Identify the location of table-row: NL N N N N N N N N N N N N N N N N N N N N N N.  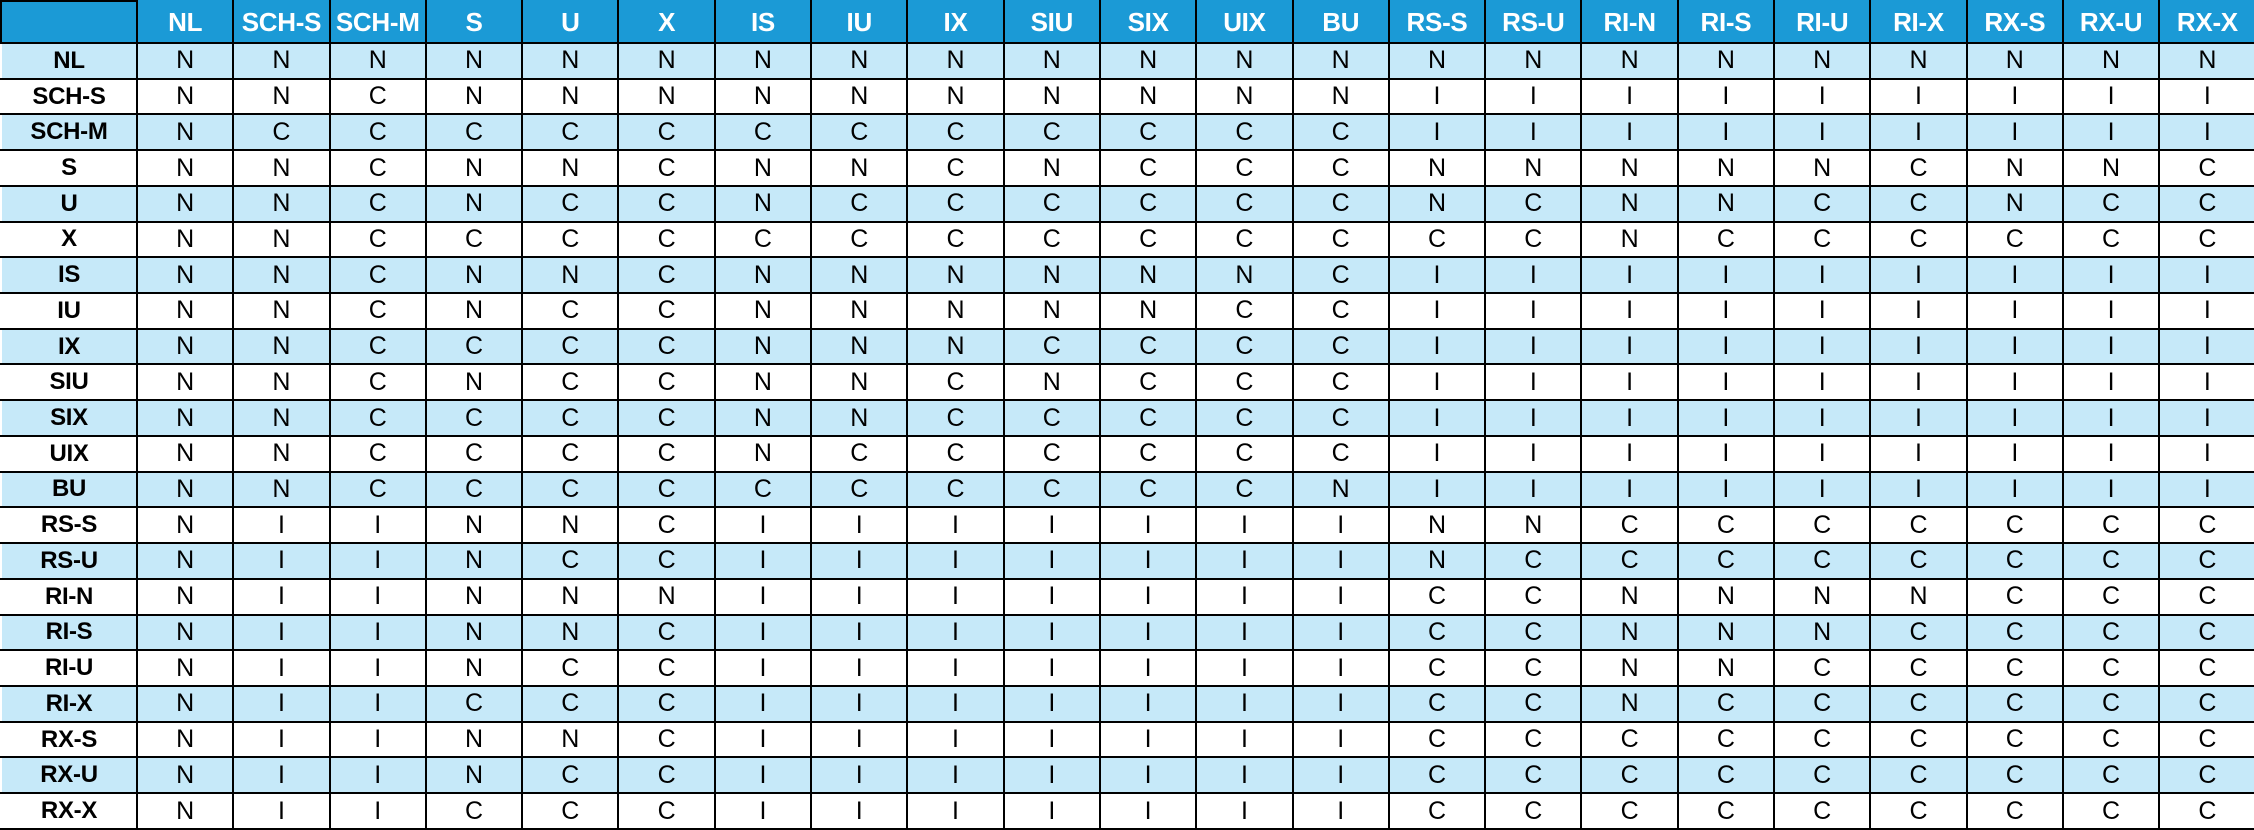
(1127, 61).